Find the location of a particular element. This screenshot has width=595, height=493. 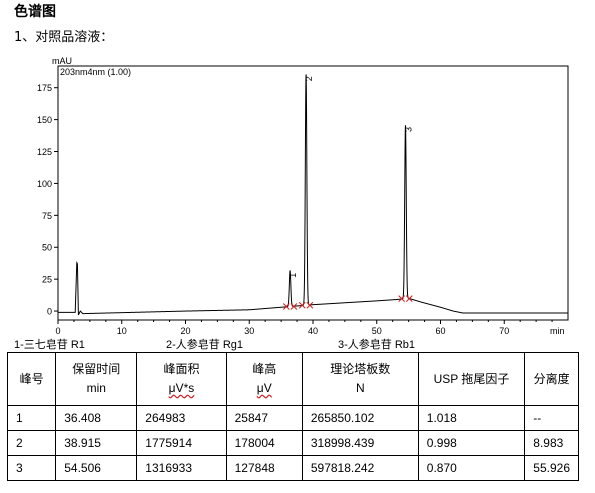

cell-resolution: -- is located at coordinates (551, 418).